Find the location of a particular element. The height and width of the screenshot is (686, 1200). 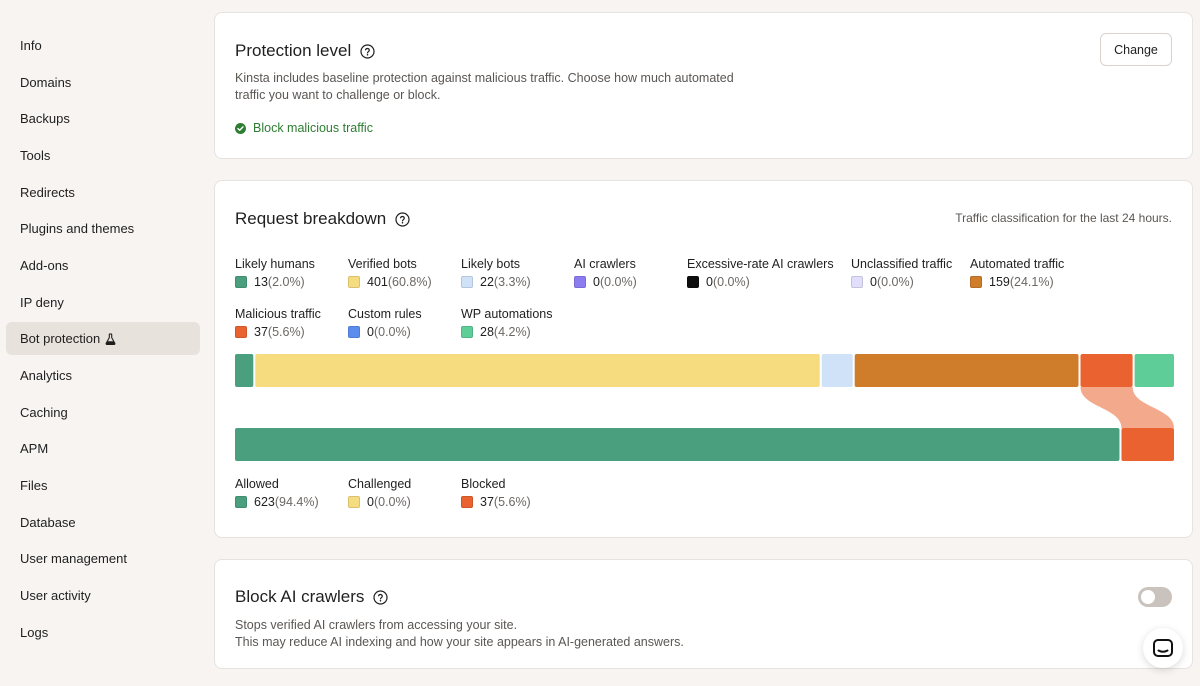

sidebar-item-backups: Backups is located at coordinates (103, 118).